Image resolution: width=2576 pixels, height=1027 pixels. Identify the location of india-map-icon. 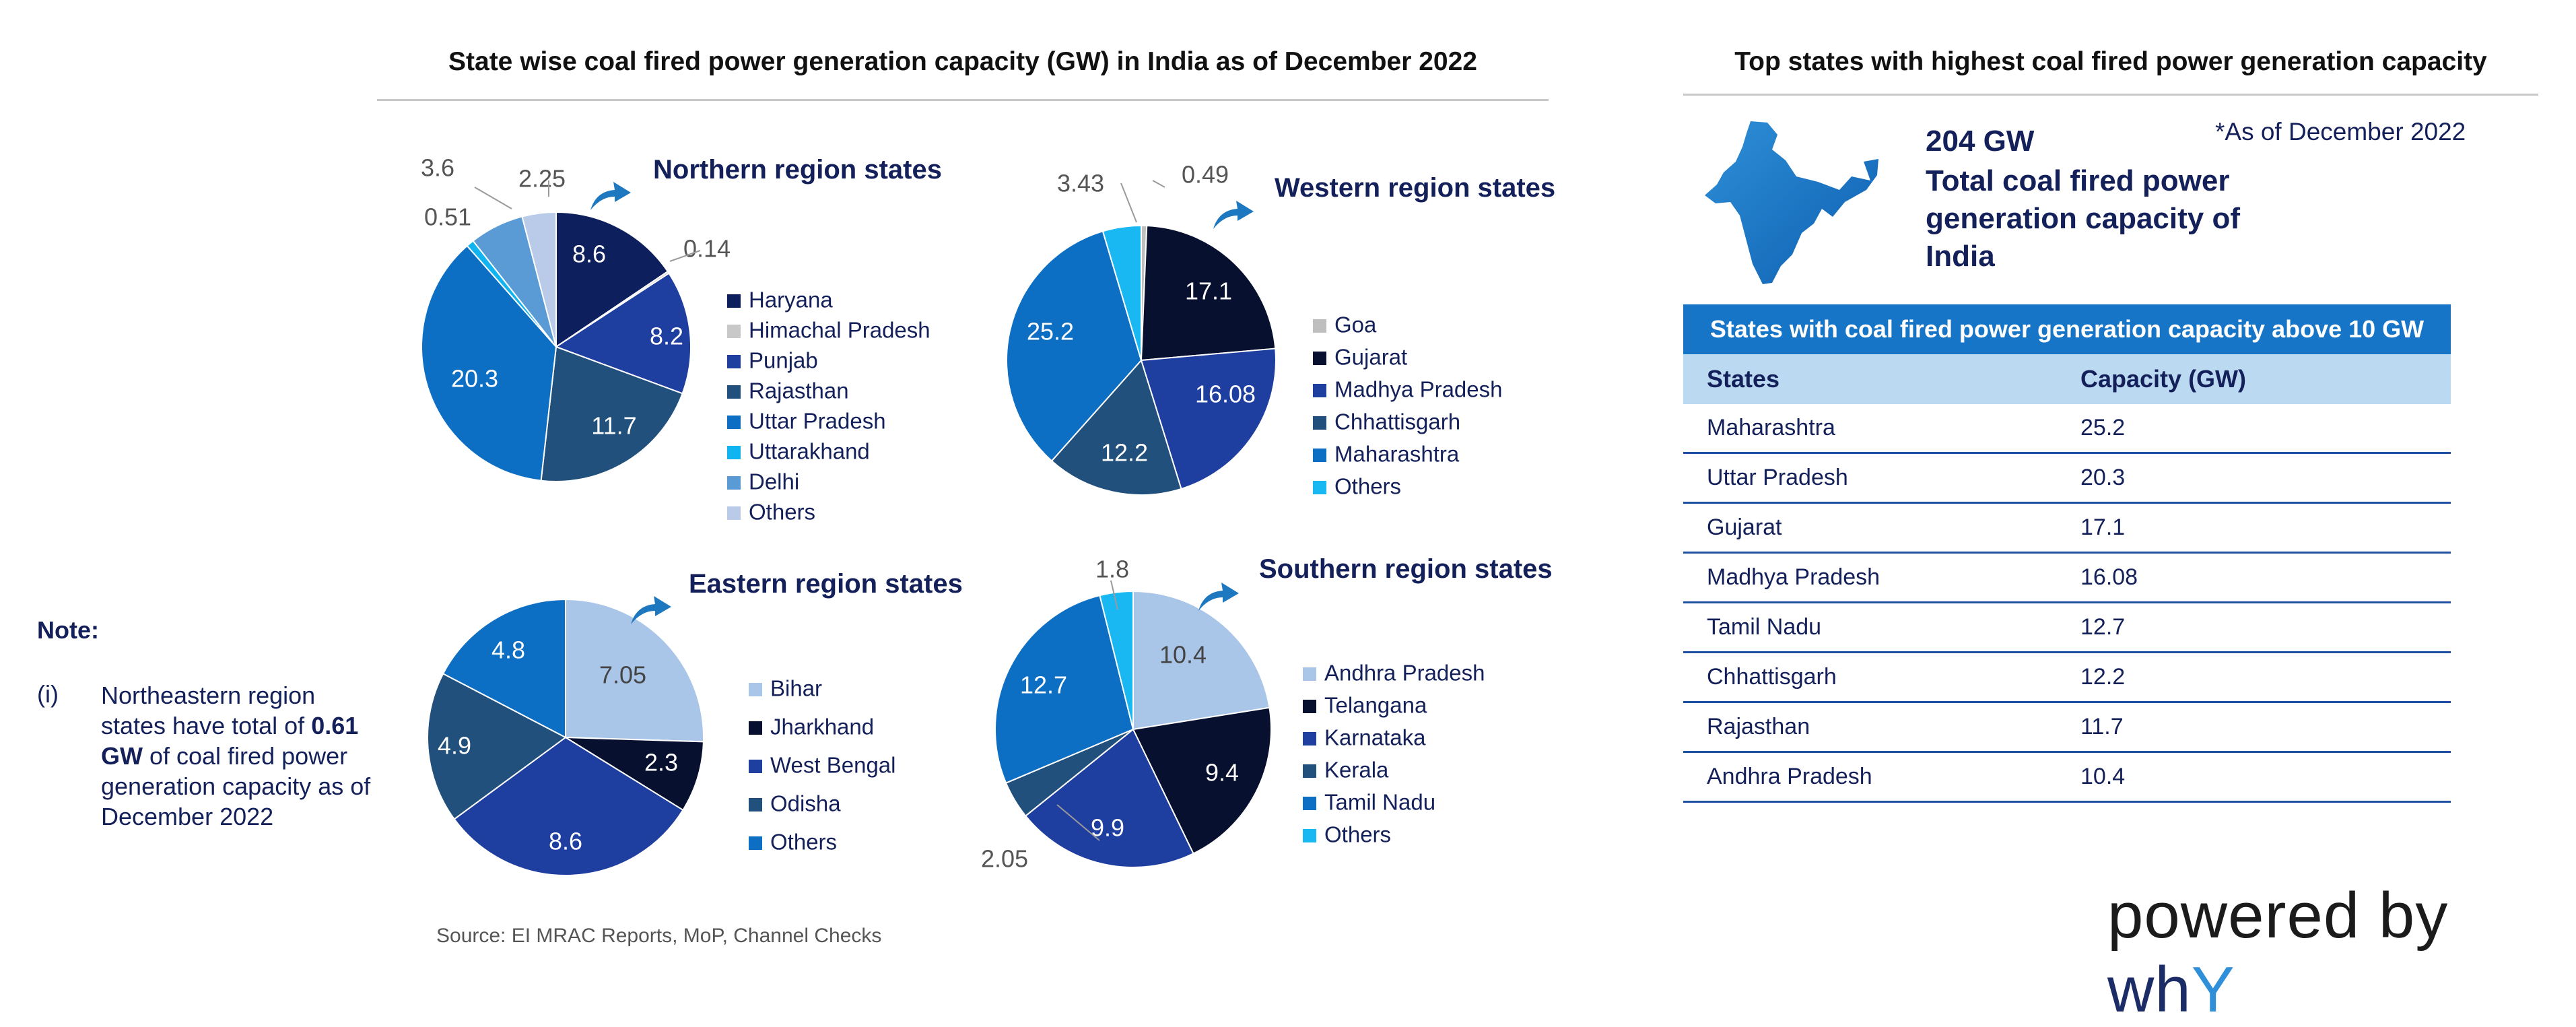
(1792, 202).